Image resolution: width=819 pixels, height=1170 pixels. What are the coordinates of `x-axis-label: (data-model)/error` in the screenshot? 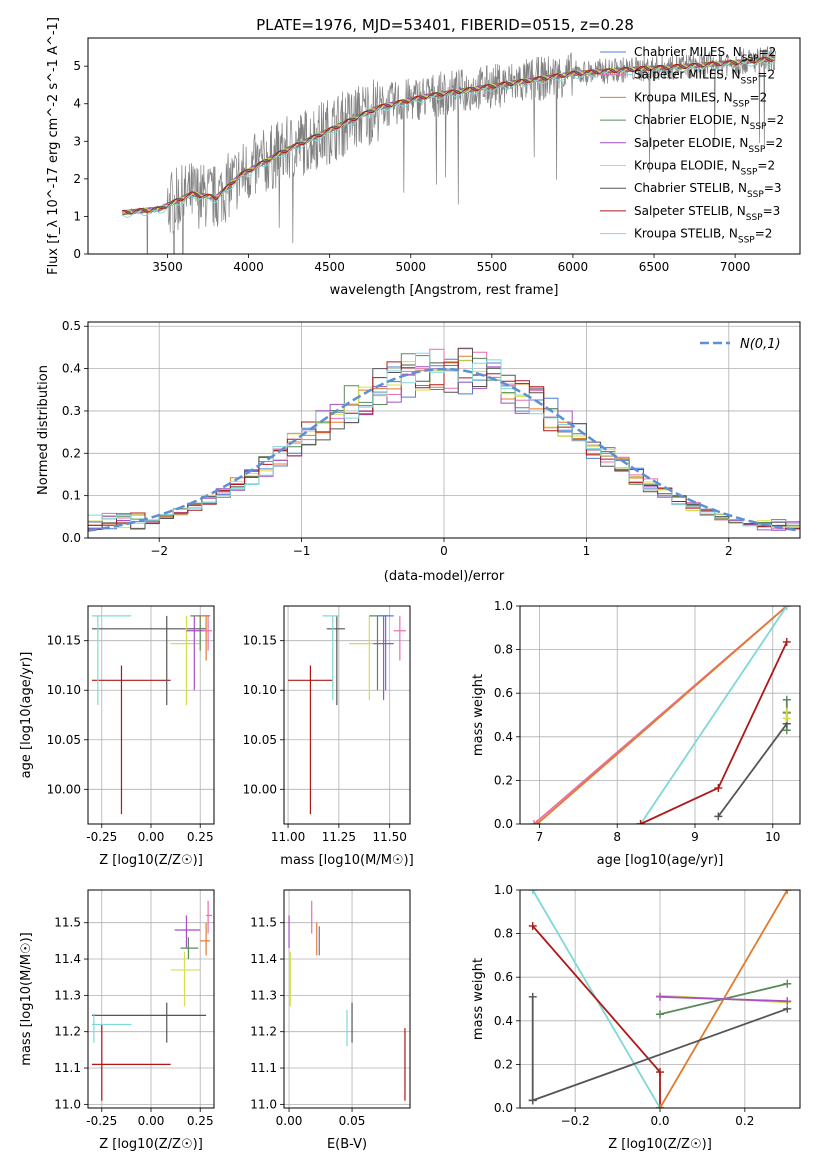 It's located at (444, 576).